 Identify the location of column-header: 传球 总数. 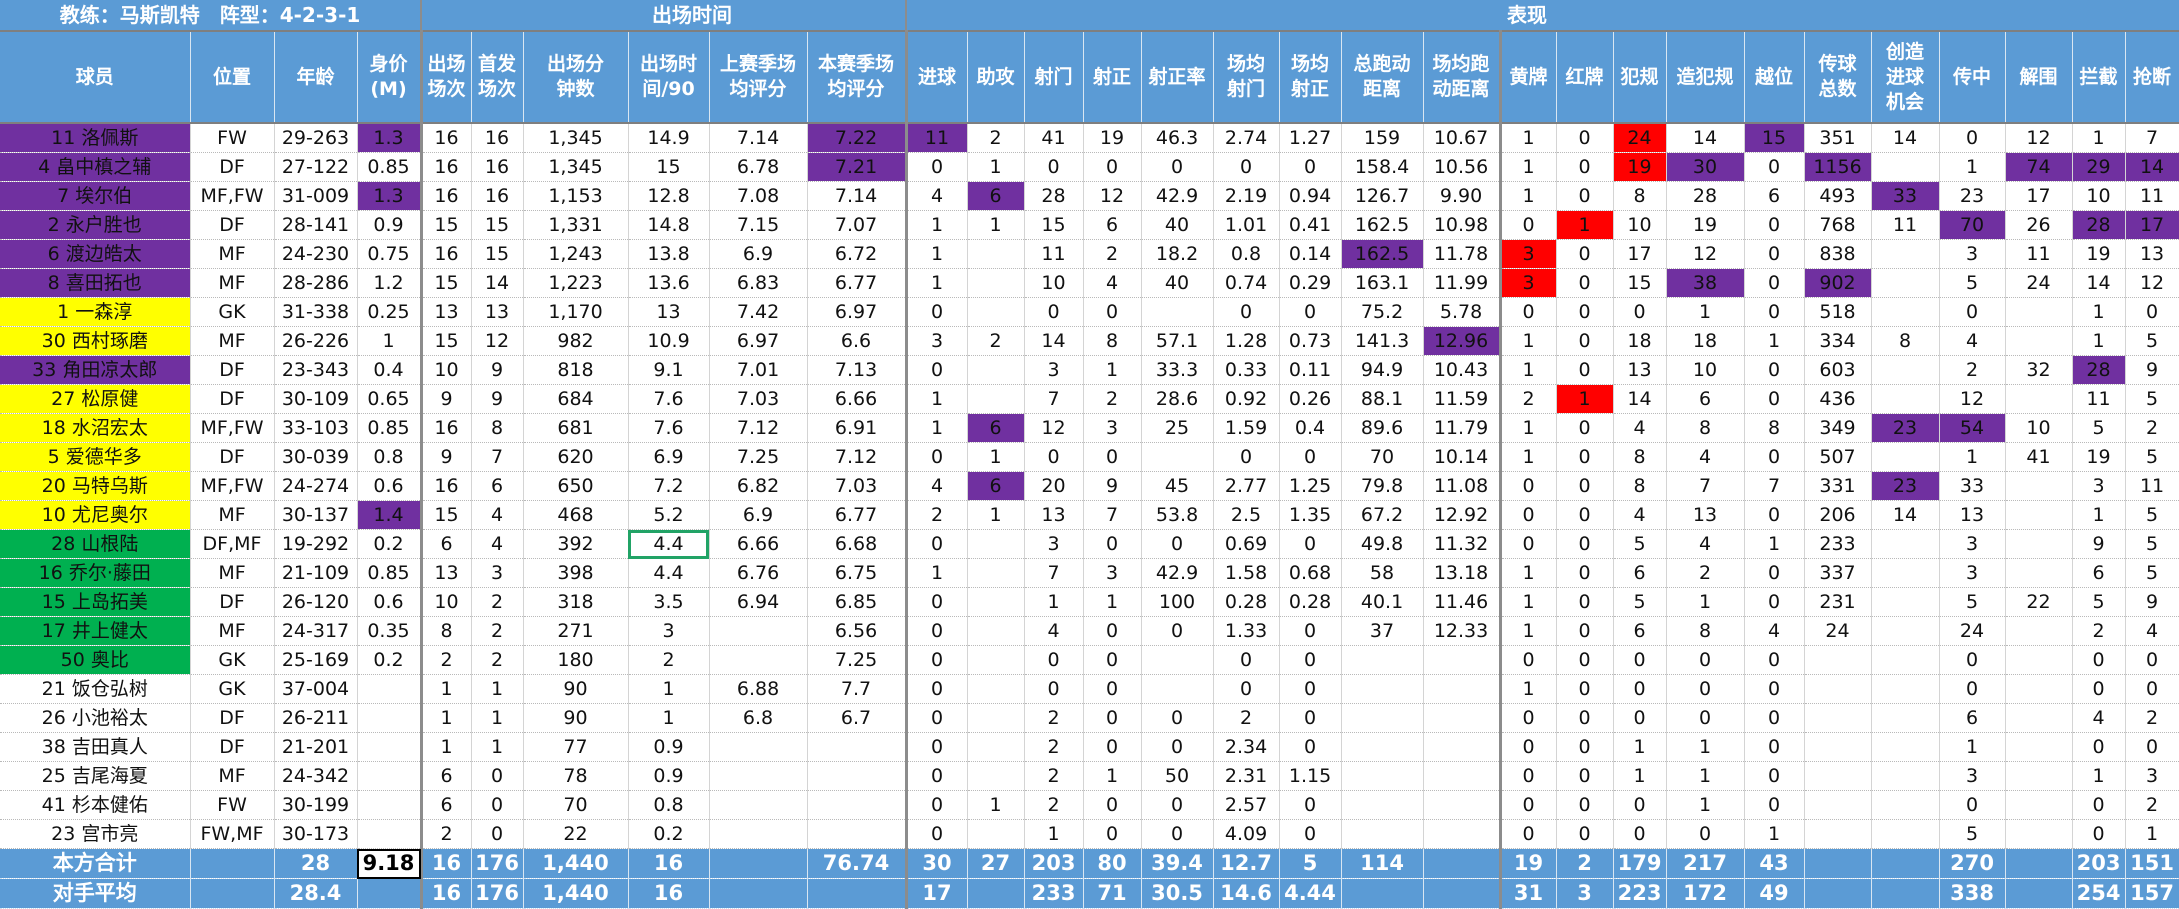
(1838, 77).